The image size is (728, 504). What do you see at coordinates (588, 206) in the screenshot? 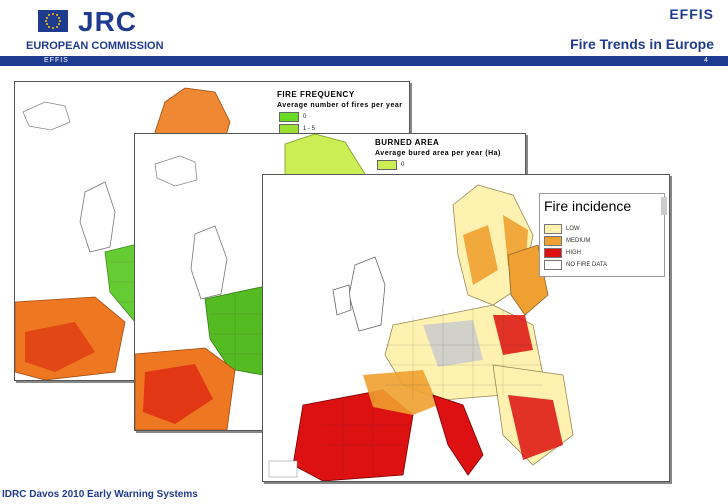
I see `legend-title: Fire incidence` at bounding box center [588, 206].